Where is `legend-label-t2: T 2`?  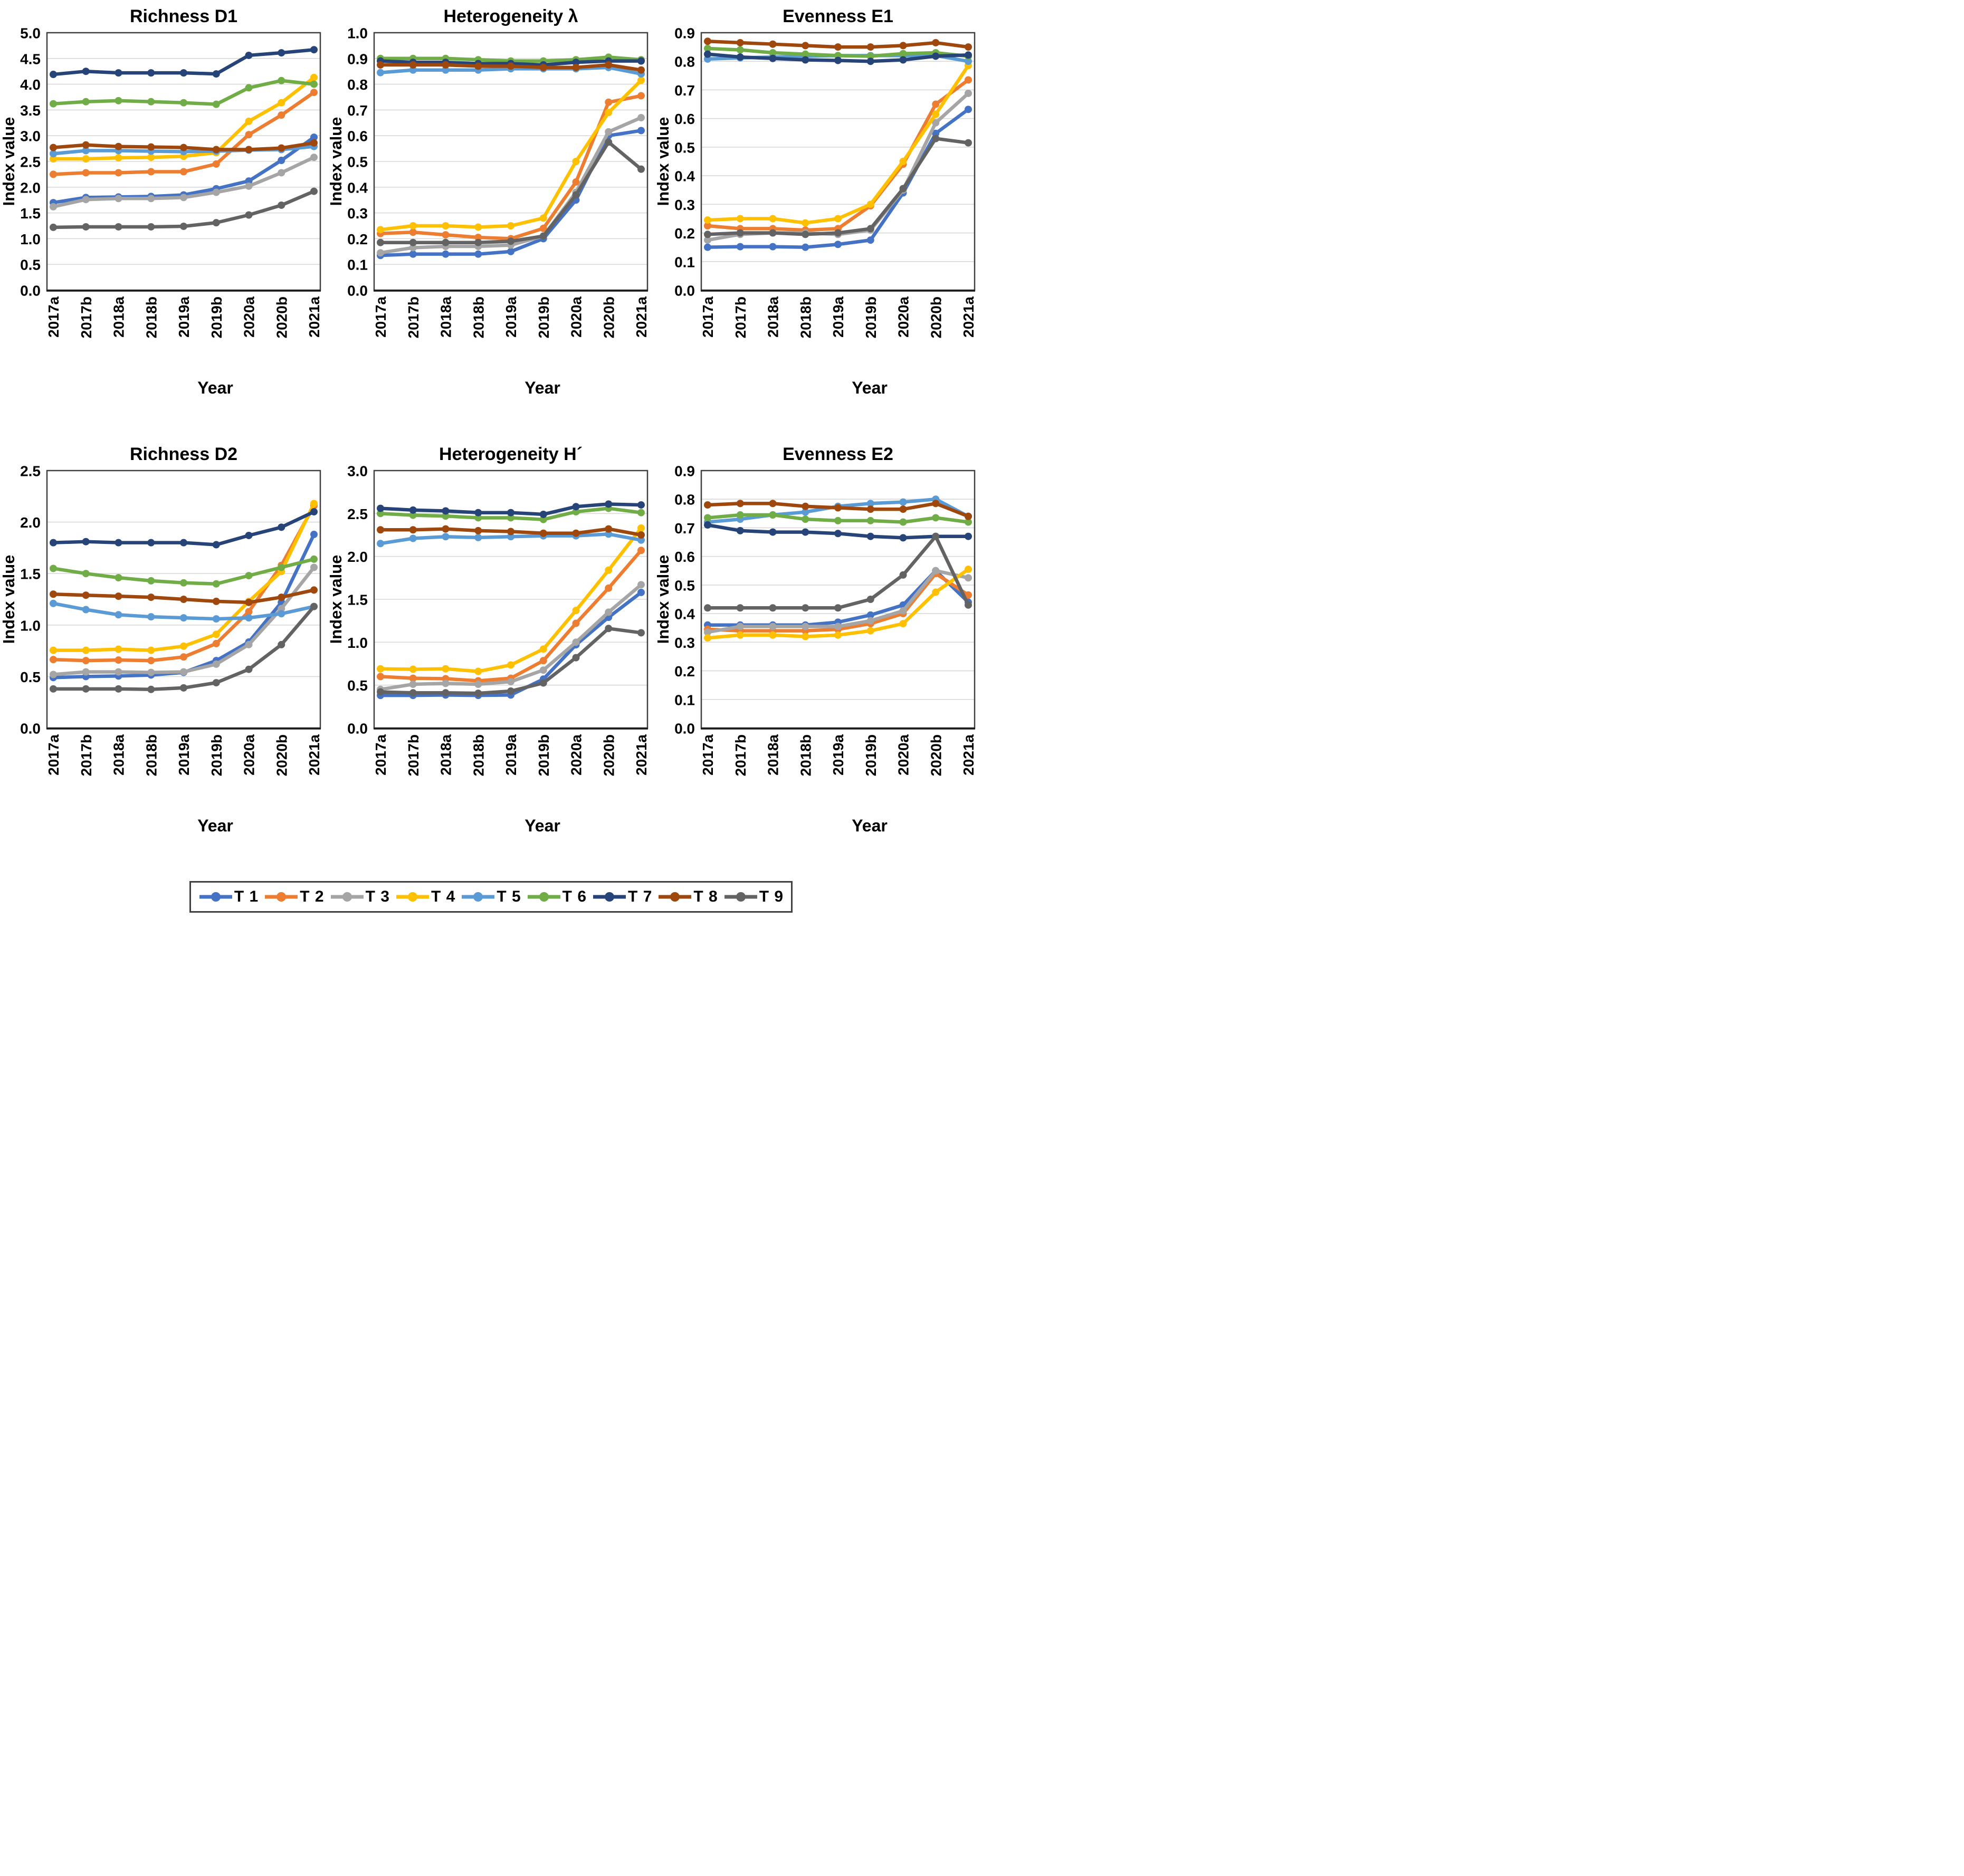
legend-label-t2: T 2 is located at coordinates (312, 896).